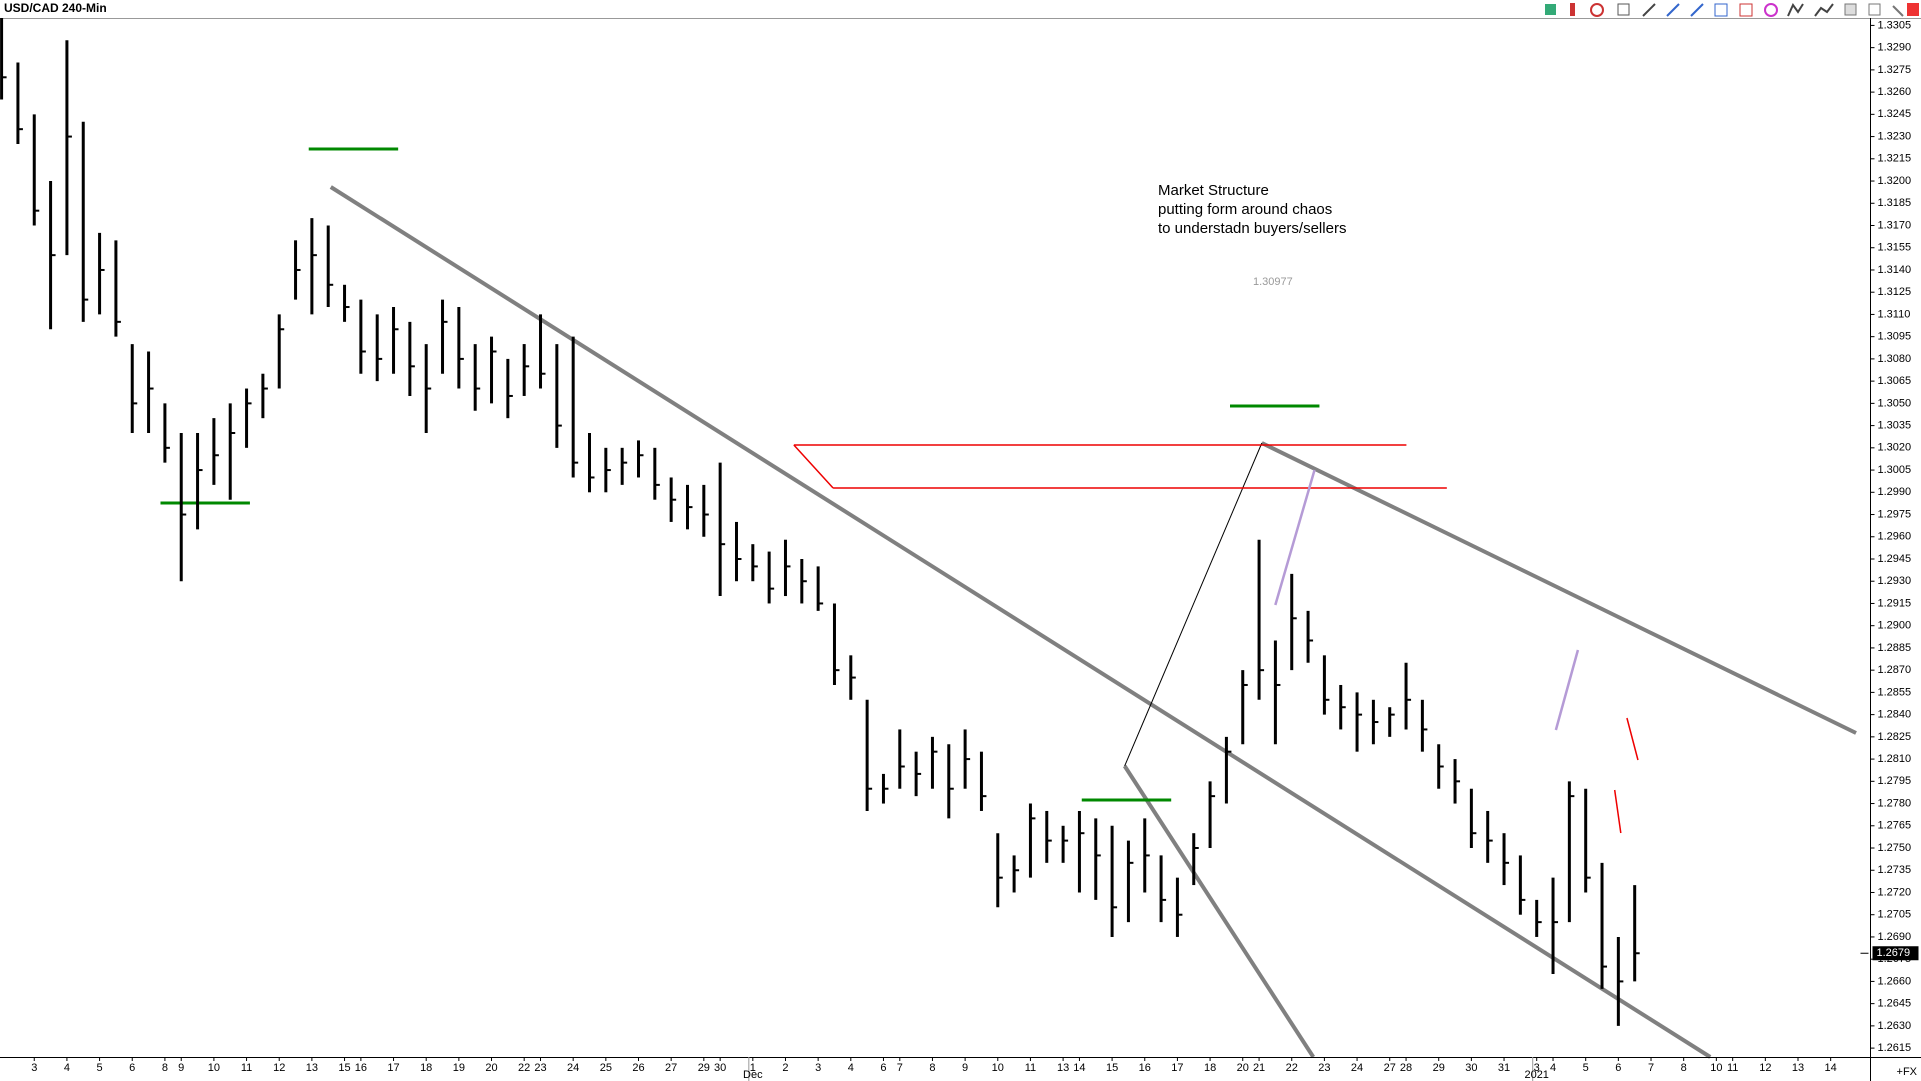 This screenshot has height=1081, width=1921. Describe the element at coordinates (1894, 953) in the screenshot. I see `last-price-label: 1.2679` at that location.